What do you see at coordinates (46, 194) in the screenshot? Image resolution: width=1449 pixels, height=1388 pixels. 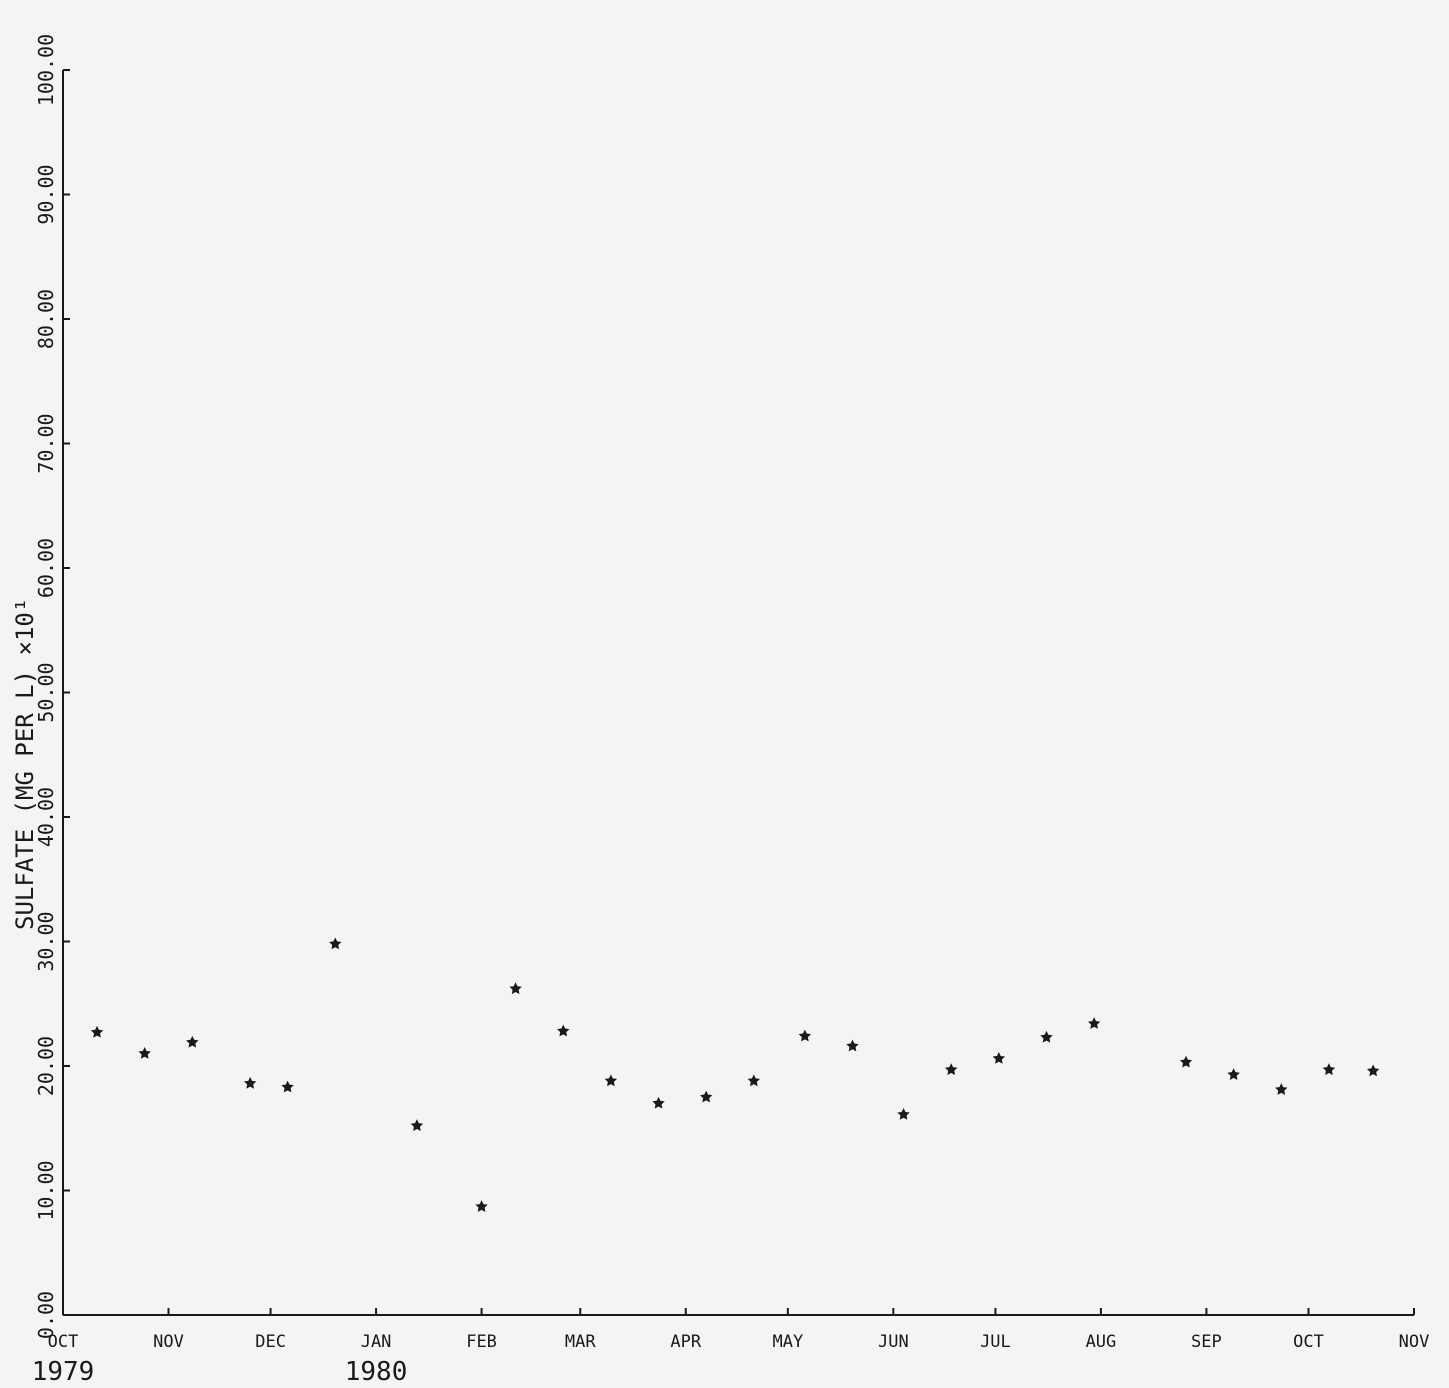 I see `y-tick-label: 90.00` at bounding box center [46, 194].